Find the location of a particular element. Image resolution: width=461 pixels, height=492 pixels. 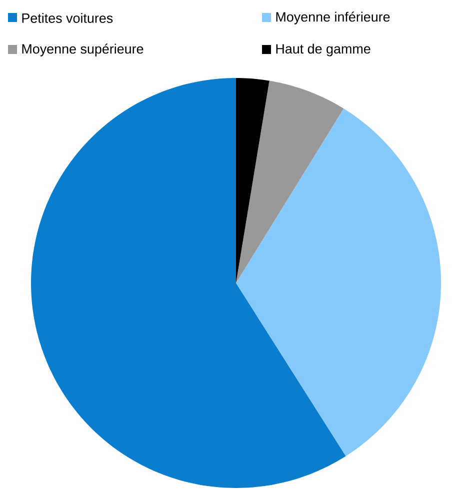

legend-label: Moyenne inférieure is located at coordinates (333, 18).